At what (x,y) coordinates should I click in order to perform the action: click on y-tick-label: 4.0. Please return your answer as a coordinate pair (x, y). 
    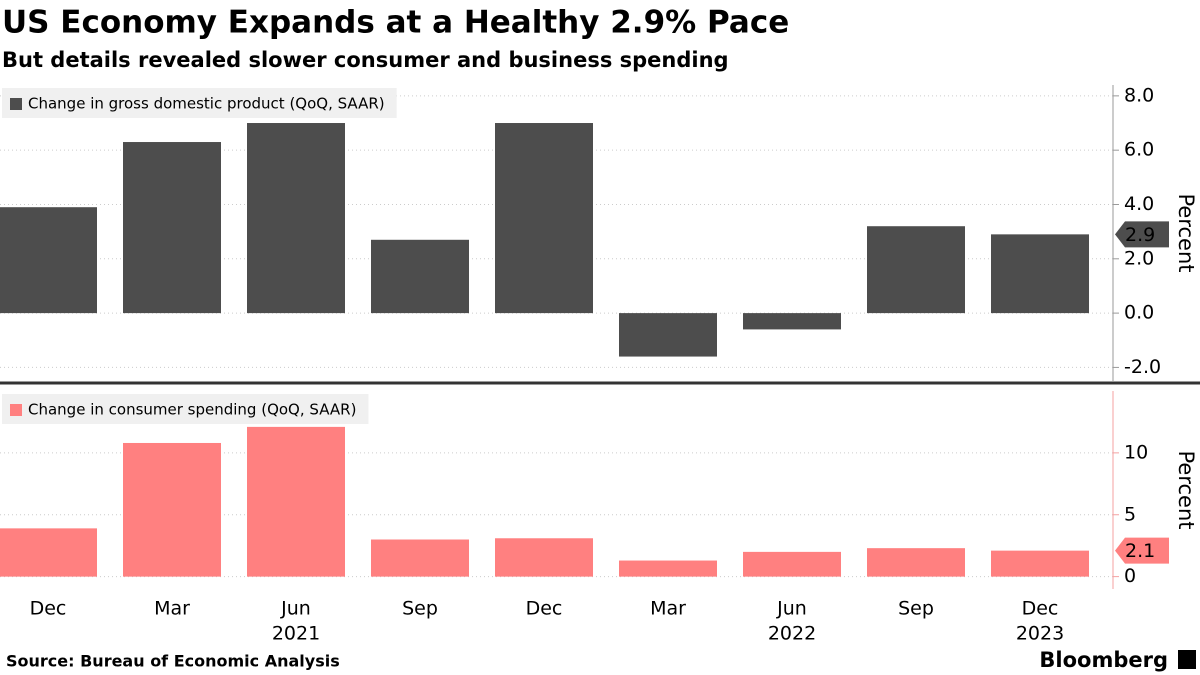
    Looking at the image, I should click on (1139, 204).